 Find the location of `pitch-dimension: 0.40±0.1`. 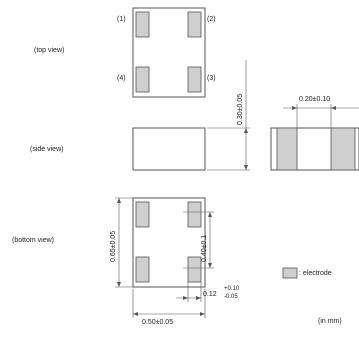

pitch-dimension: 0.40±0.1 is located at coordinates (204, 248).